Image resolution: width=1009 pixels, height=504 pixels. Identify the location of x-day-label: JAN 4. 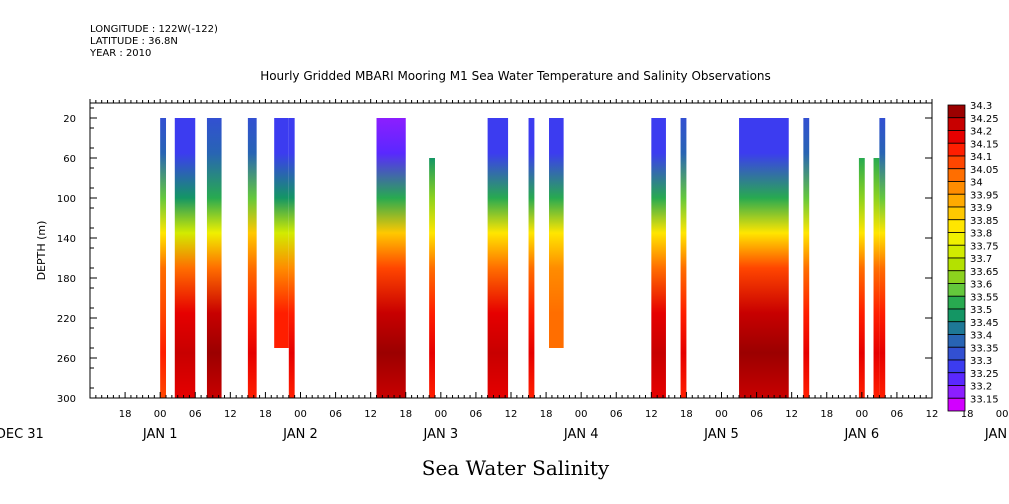
(581, 434).